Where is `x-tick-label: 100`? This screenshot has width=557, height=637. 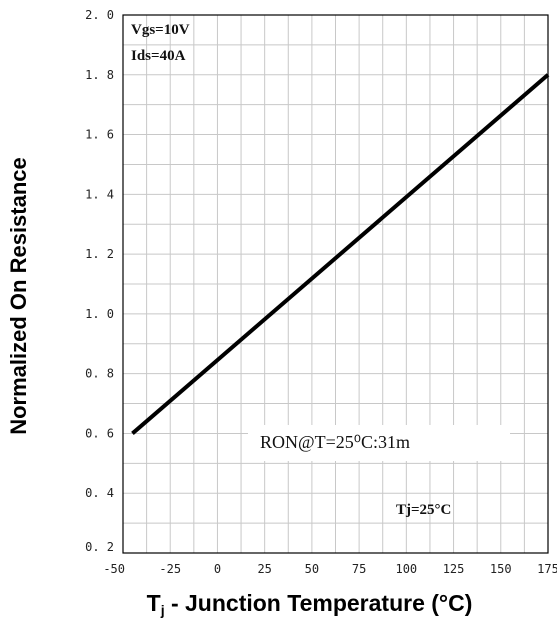
x-tick-label: 100 is located at coordinates (406, 569).